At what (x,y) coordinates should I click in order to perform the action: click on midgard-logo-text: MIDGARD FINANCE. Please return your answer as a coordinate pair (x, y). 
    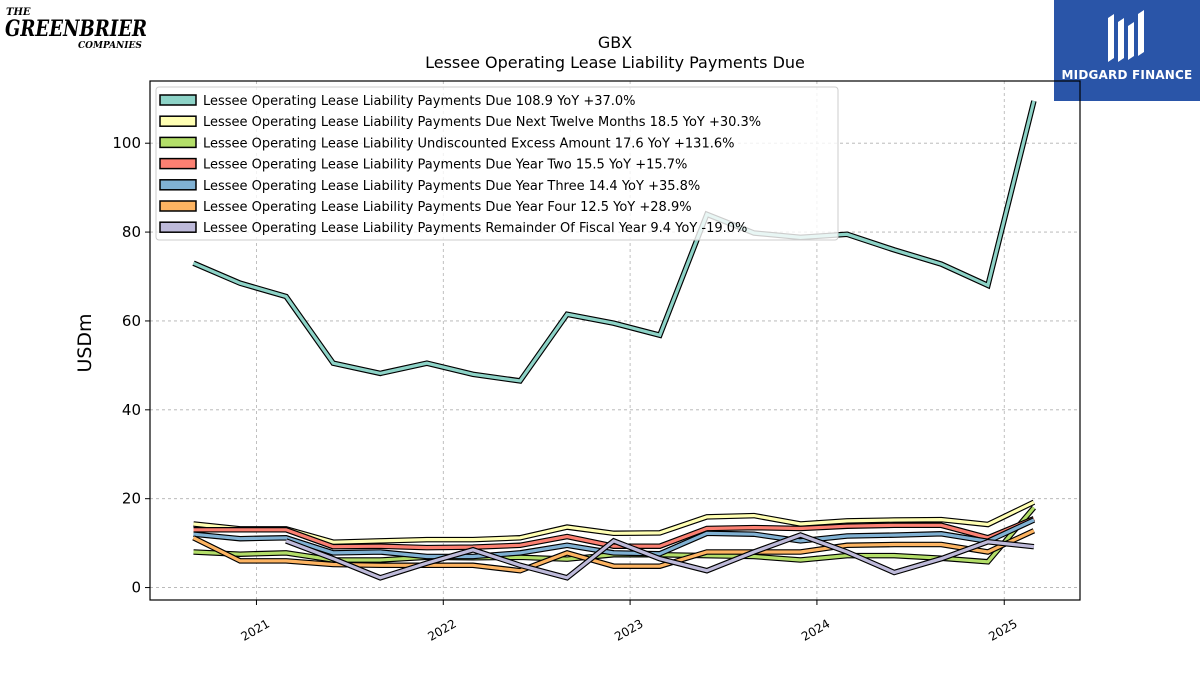
    Looking at the image, I should click on (1127, 75).